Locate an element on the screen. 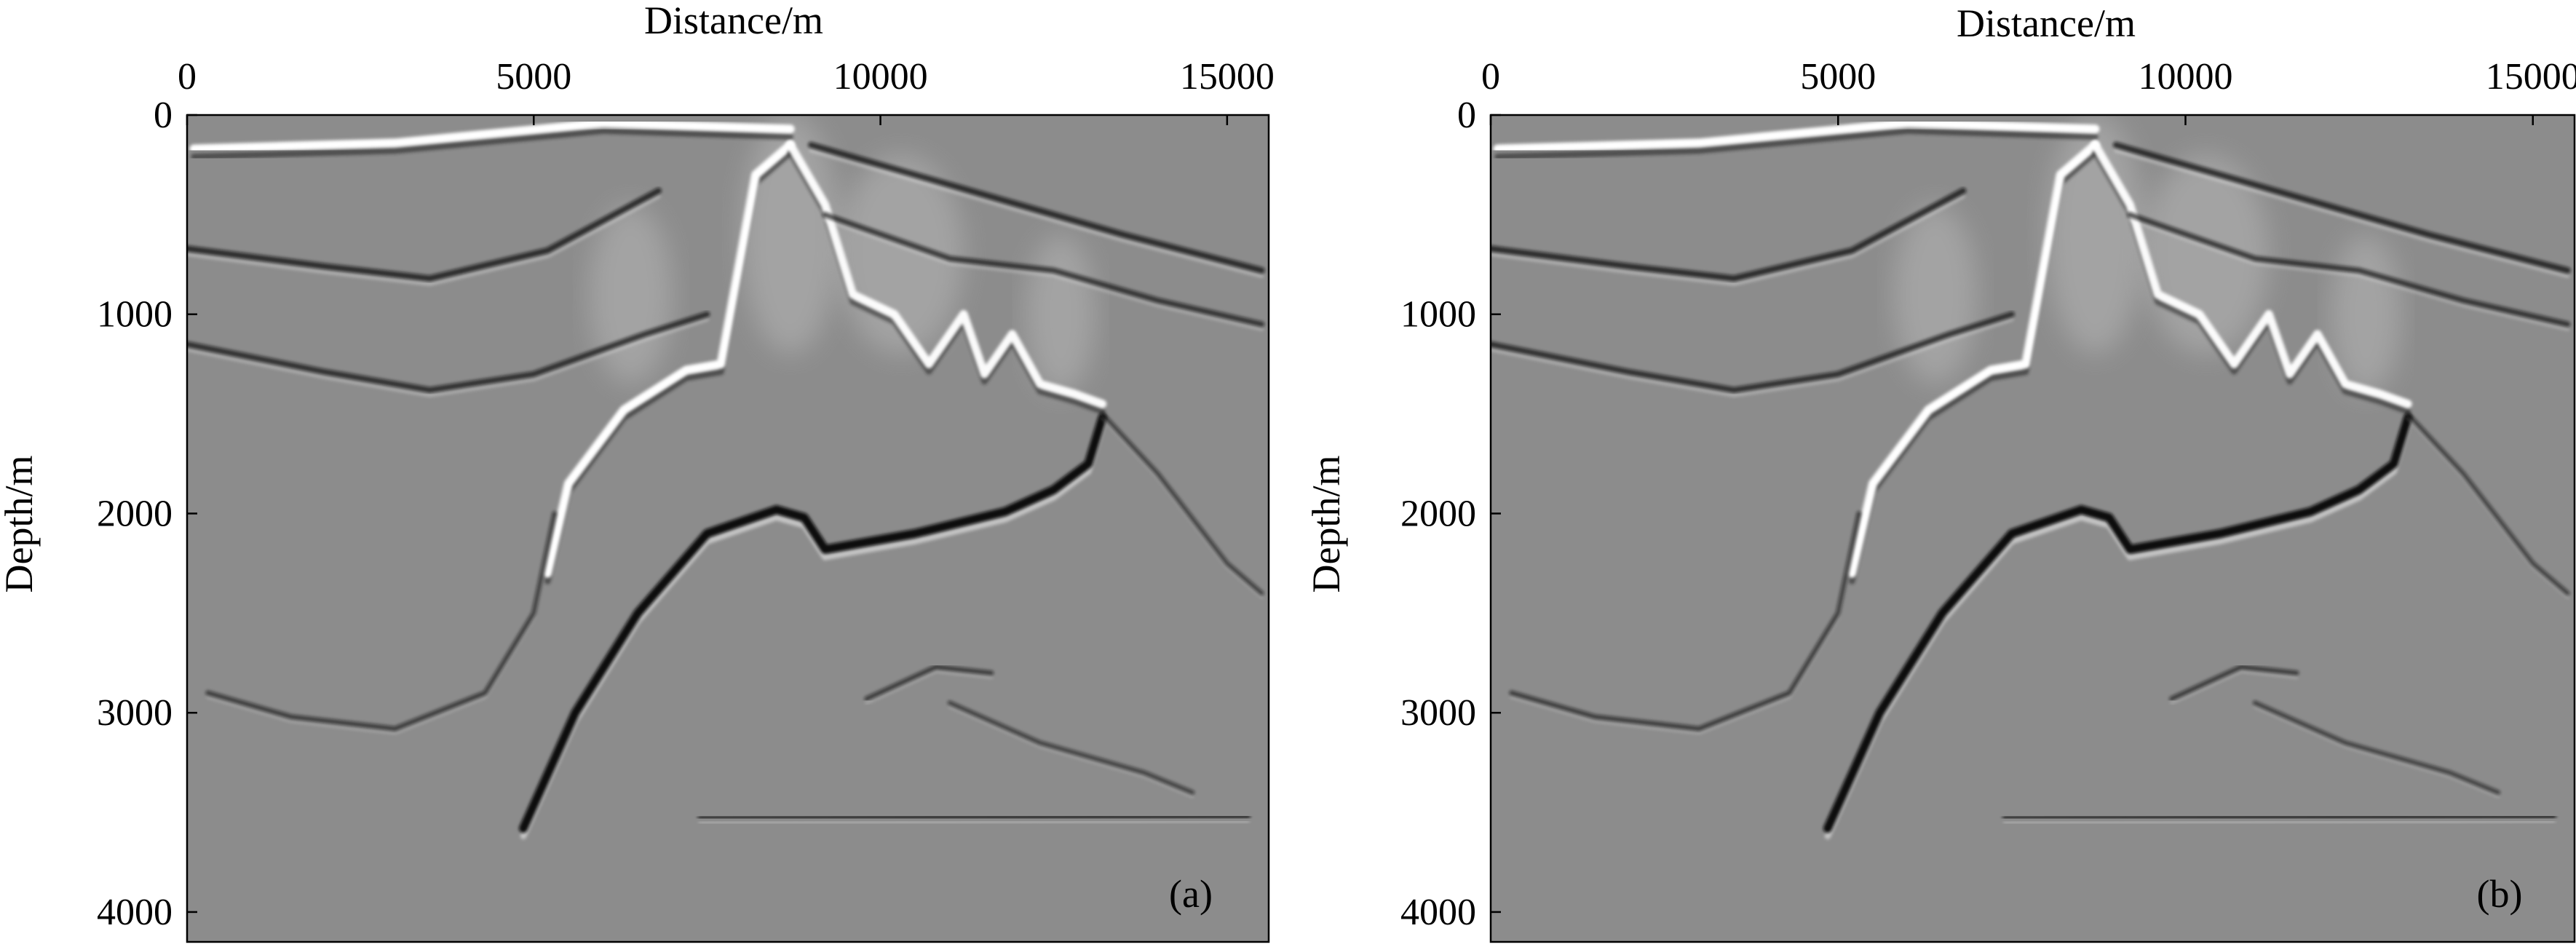 Image resolution: width=2576 pixels, height=947 pixels. panel-b-reflector-seafloor-sidelobe is located at coordinates (1796, 143).